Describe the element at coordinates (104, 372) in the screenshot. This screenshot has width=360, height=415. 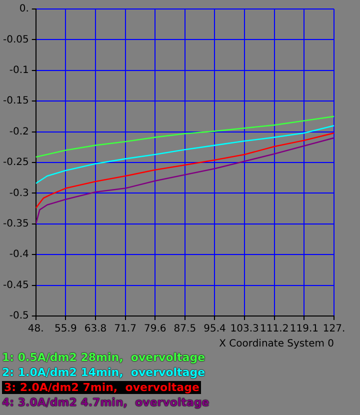
I see `text: 2: 1.0A/dm2 14min, overvoltage` at that location.